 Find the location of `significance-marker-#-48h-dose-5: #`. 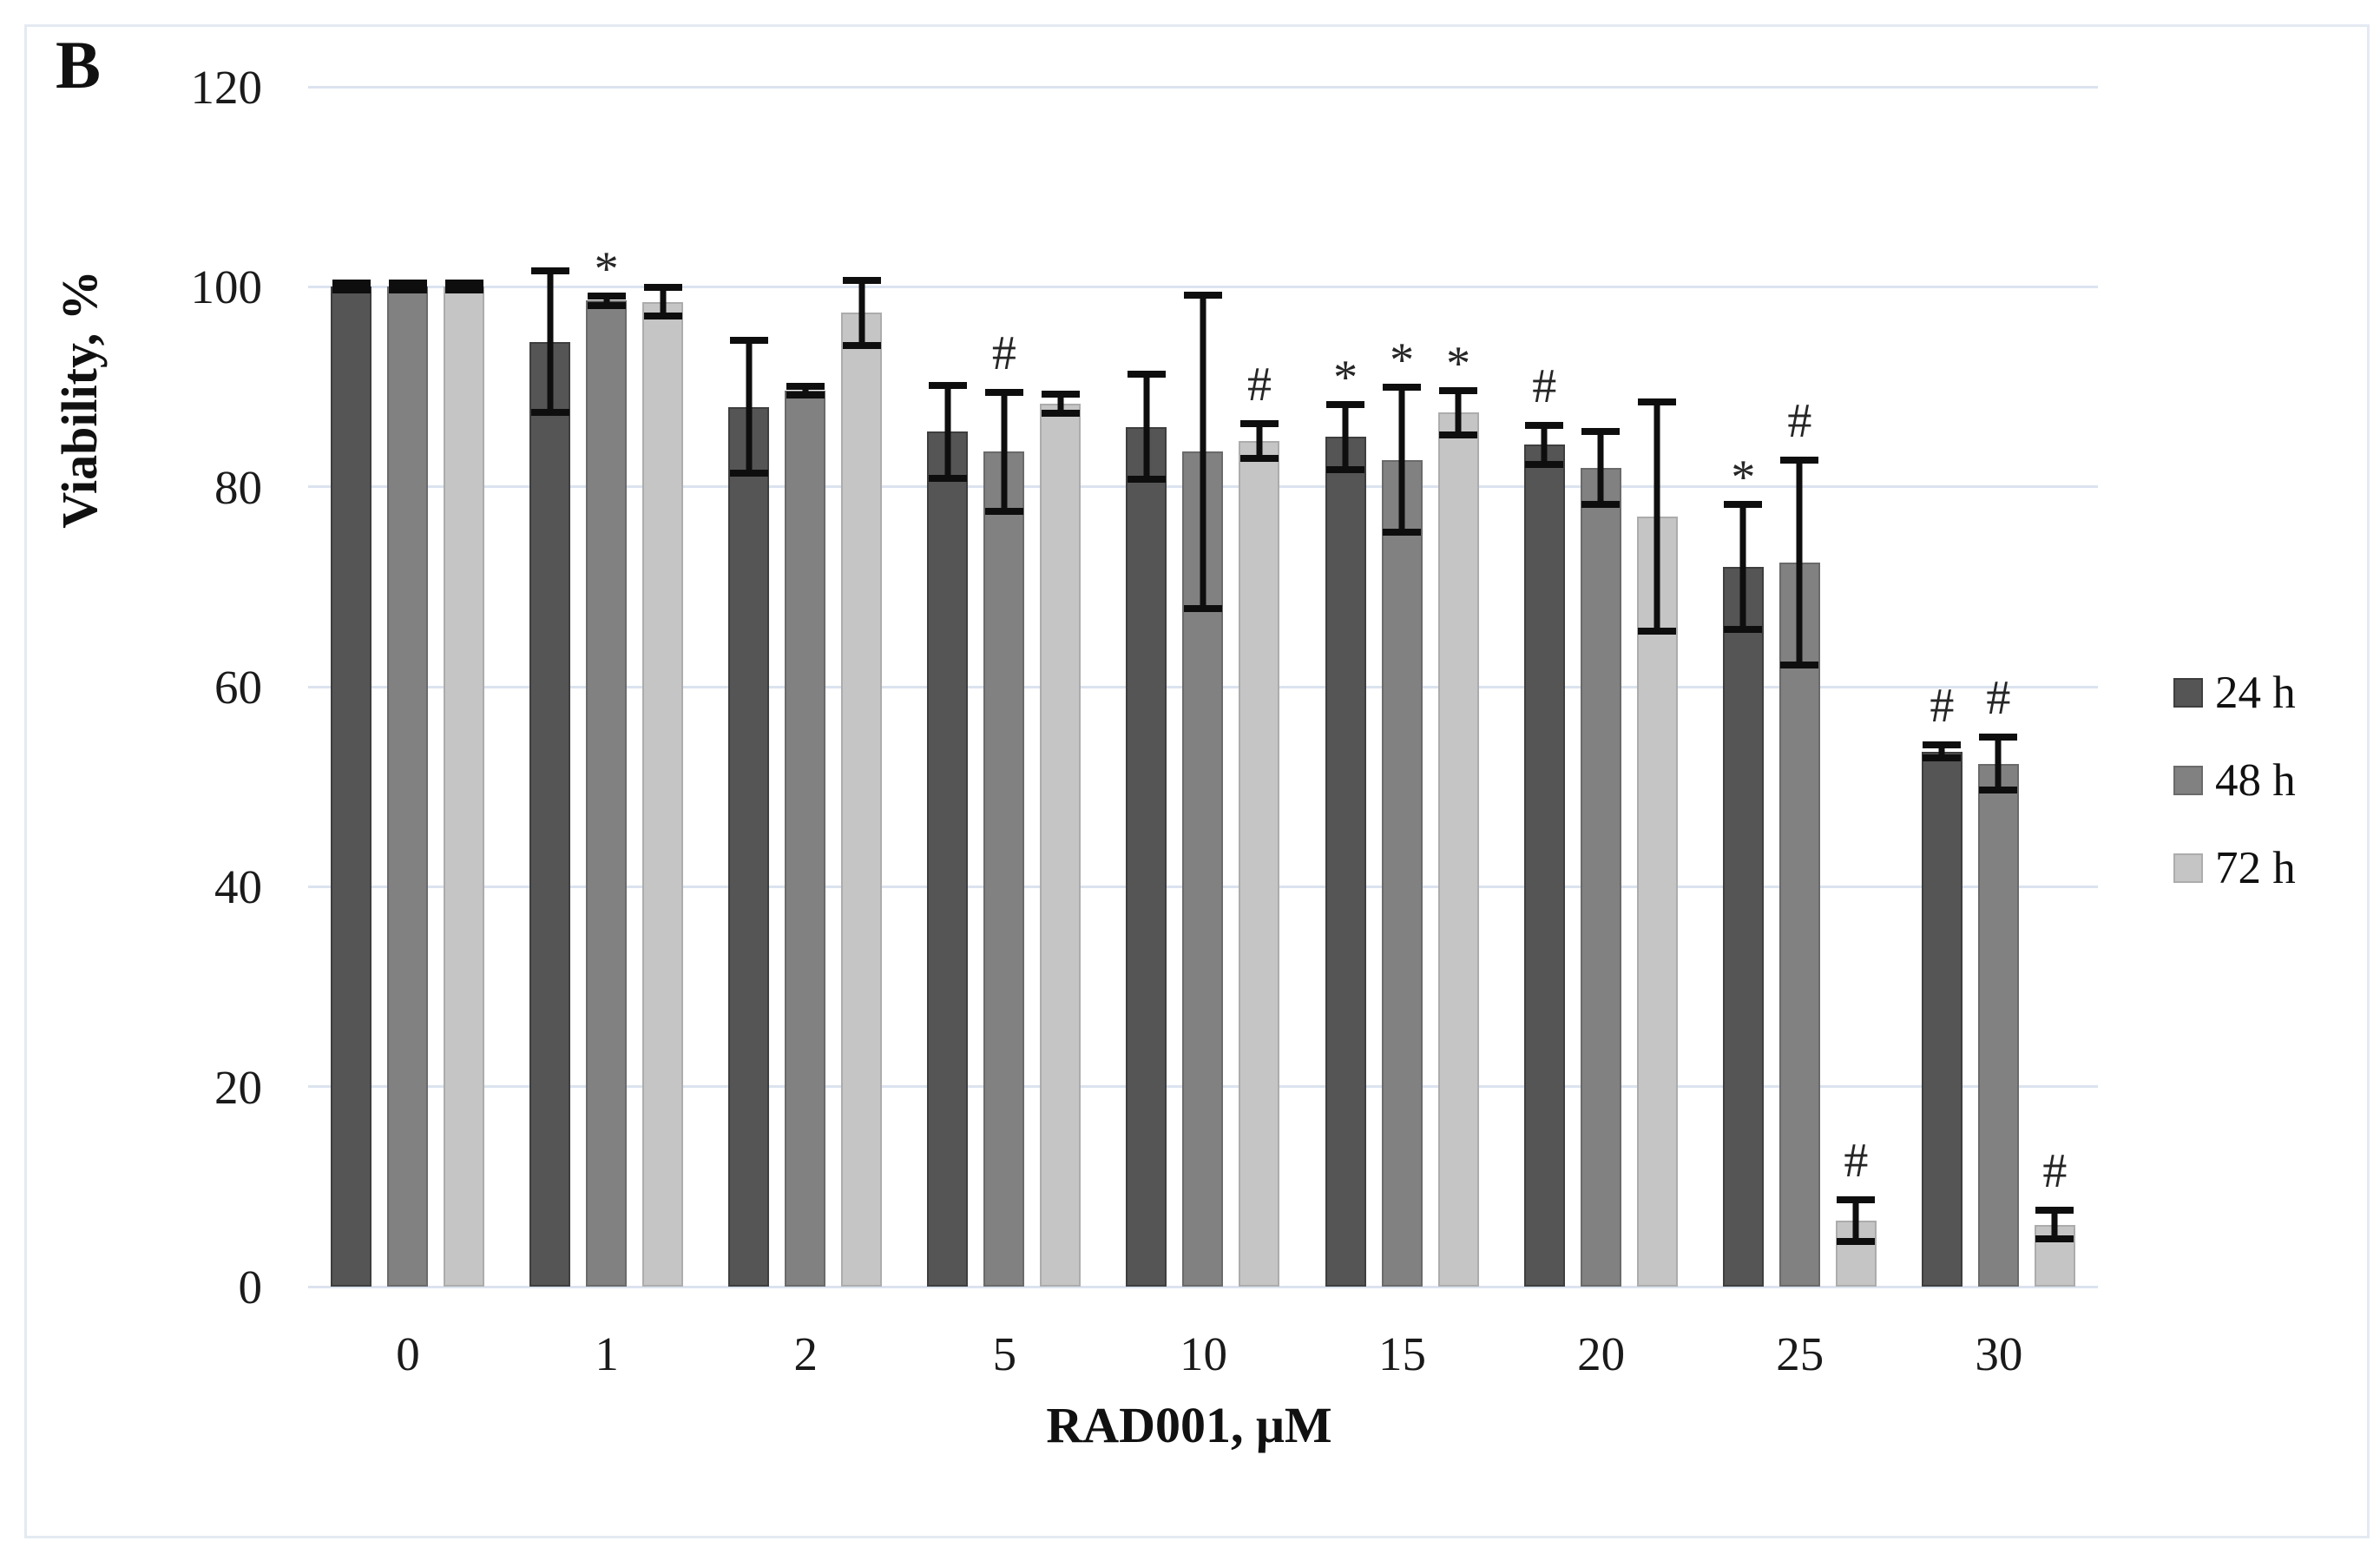

significance-marker-#-48h-dose-5: # is located at coordinates (1003, 353).